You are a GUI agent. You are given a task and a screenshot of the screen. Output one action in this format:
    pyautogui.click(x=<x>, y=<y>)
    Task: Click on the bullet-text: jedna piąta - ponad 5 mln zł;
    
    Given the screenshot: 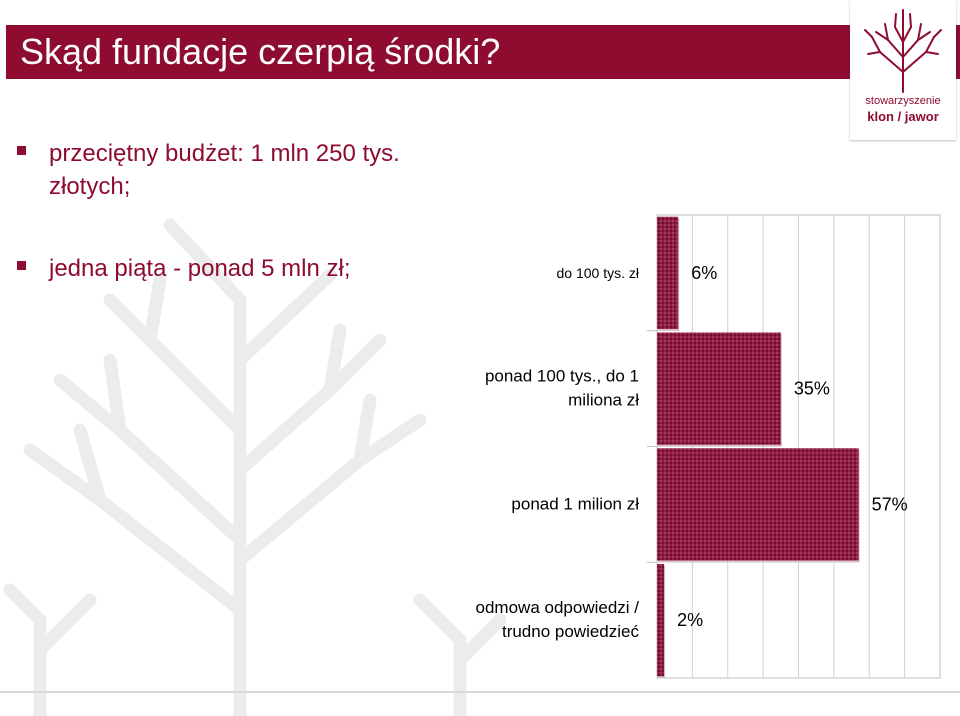 What is the action you would take?
    pyautogui.click(x=200, y=268)
    